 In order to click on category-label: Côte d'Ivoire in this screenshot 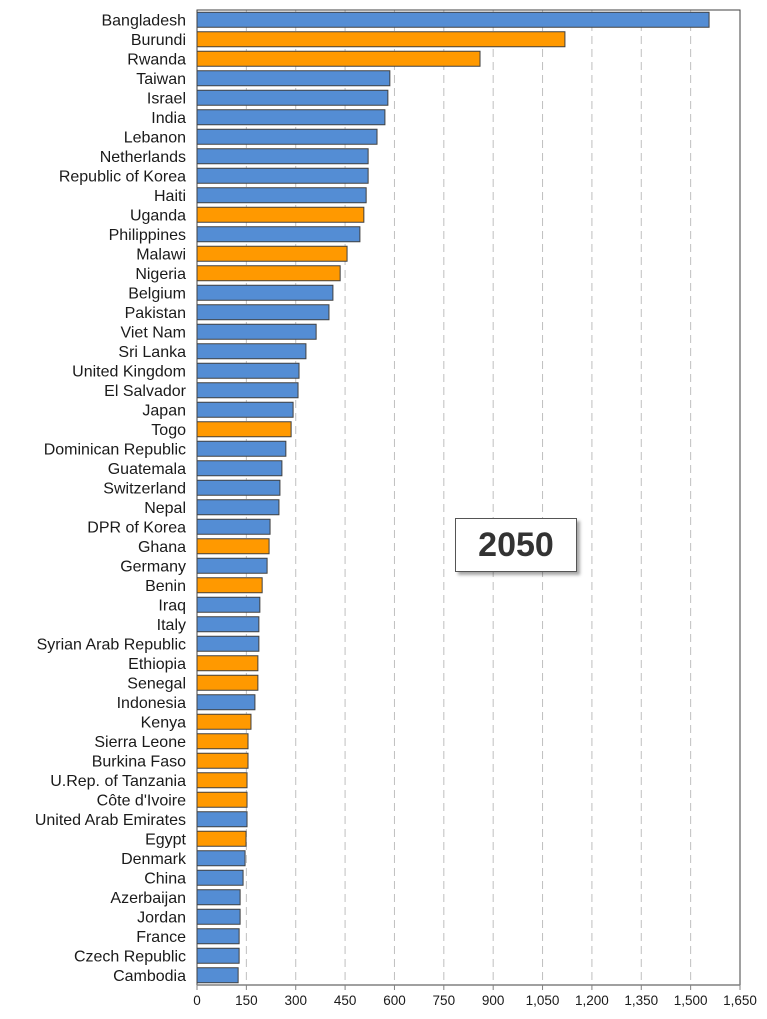, I will do `click(141, 800)`.